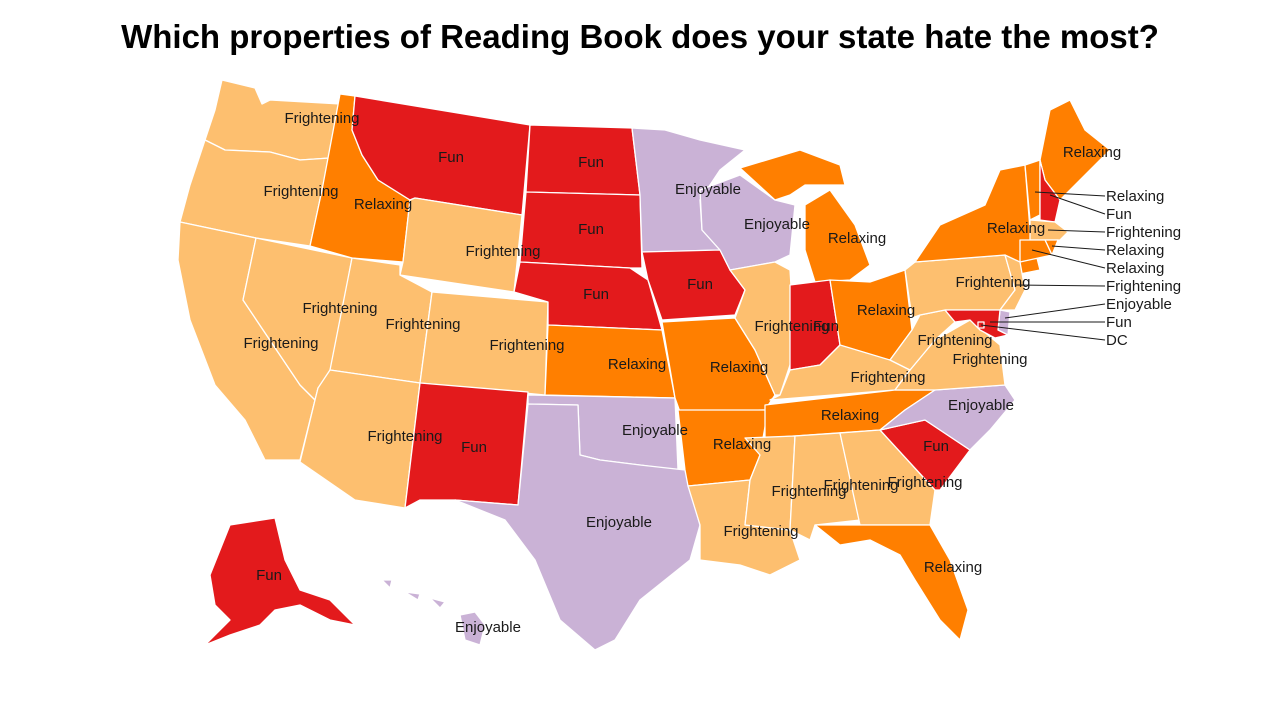 This screenshot has height=720, width=1280. I want to click on state-wi, so click(747, 222).